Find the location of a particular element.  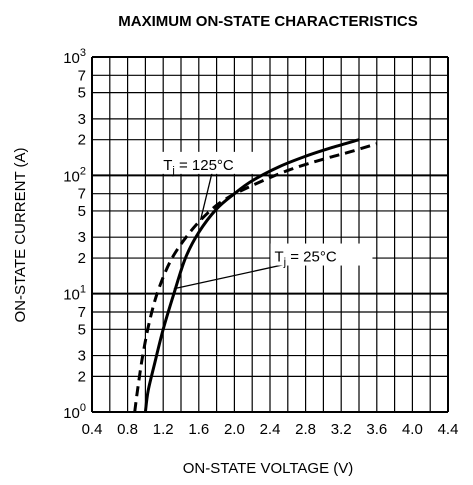

series-label: Tj = 25°C is located at coordinates (305, 259).